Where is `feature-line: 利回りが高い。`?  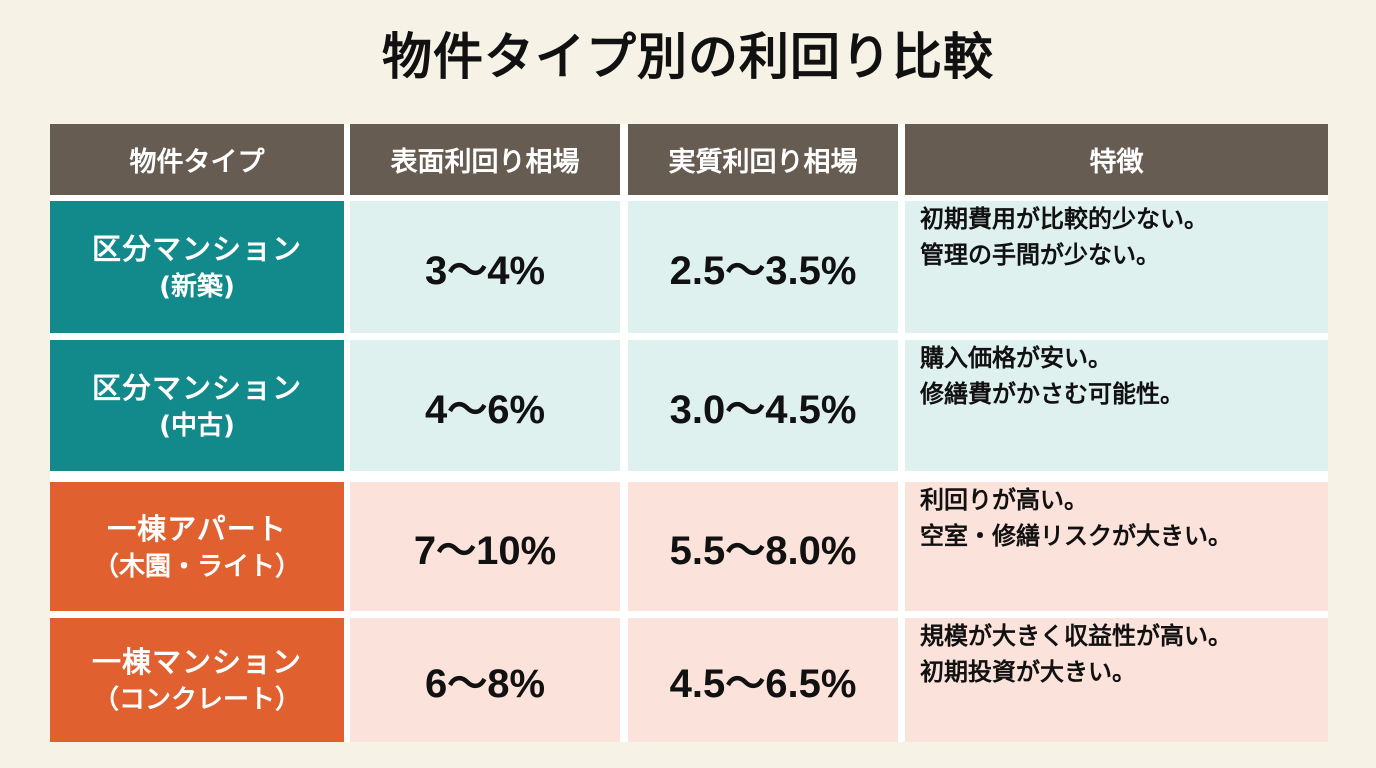
feature-line: 利回りが高い。 is located at coordinates (1004, 500).